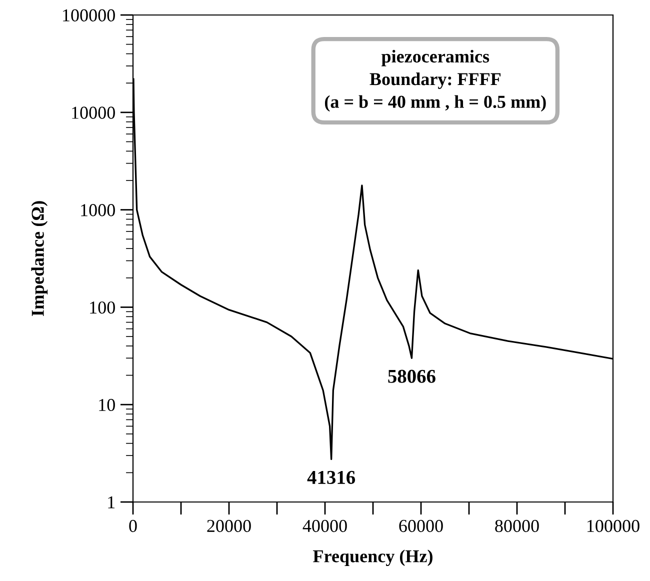  What do you see at coordinates (133, 526) in the screenshot?
I see `x-tick-label: 0` at bounding box center [133, 526].